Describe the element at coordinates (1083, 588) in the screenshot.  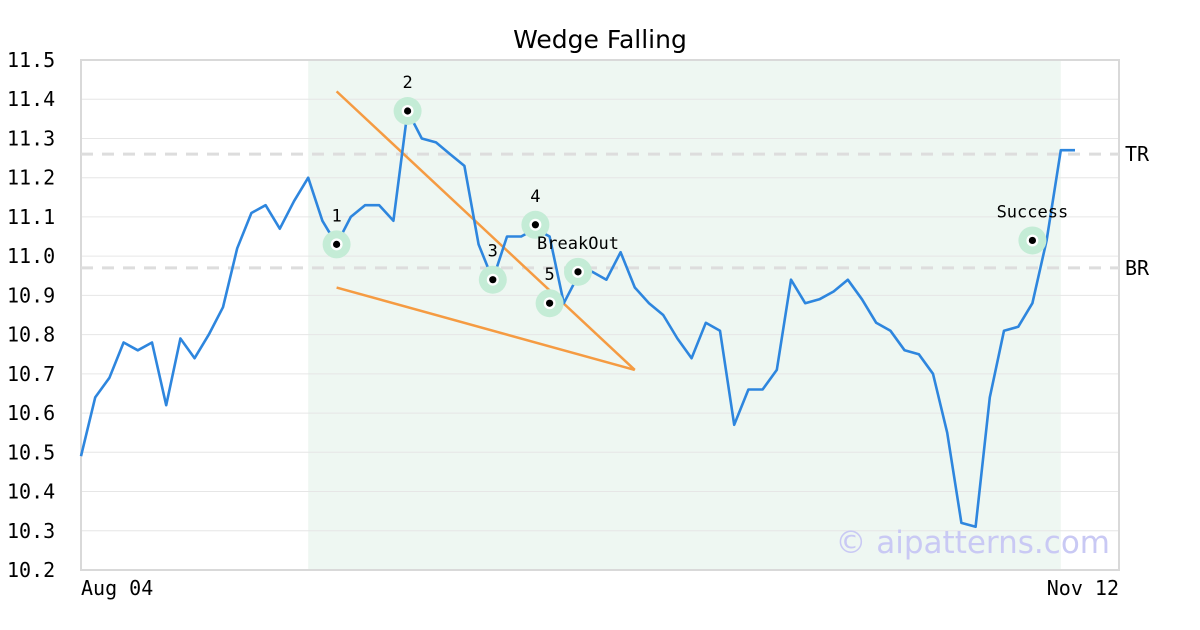
I see `x-tick-label: Nov 12` at that location.